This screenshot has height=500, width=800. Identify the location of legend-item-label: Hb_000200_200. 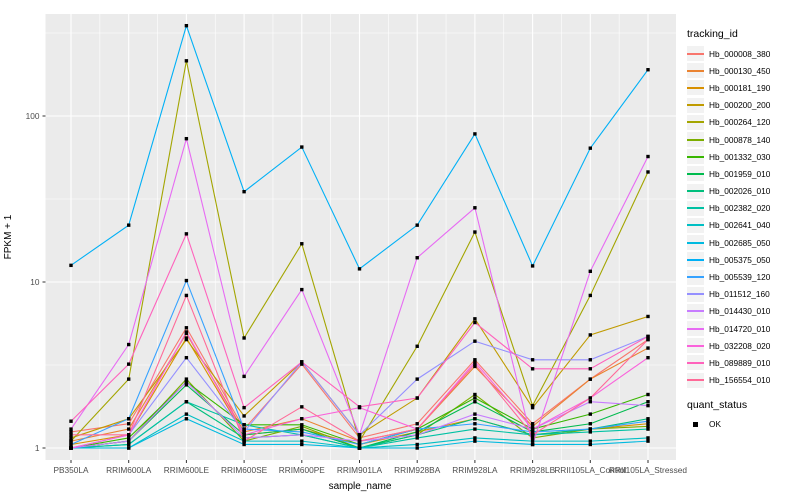
(740, 105).